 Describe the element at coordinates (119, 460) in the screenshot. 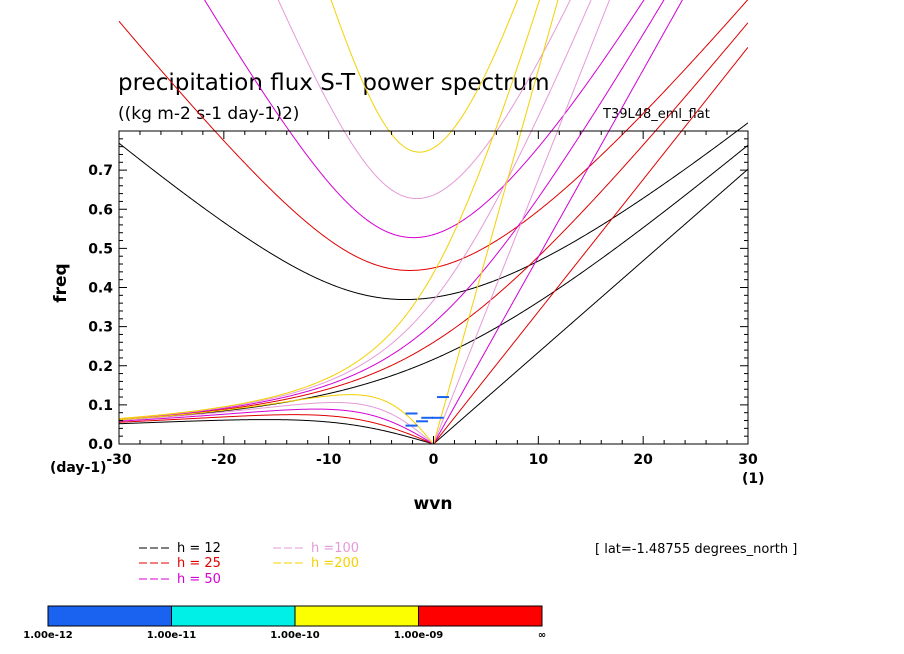

I see `x-tick-label: -30` at that location.